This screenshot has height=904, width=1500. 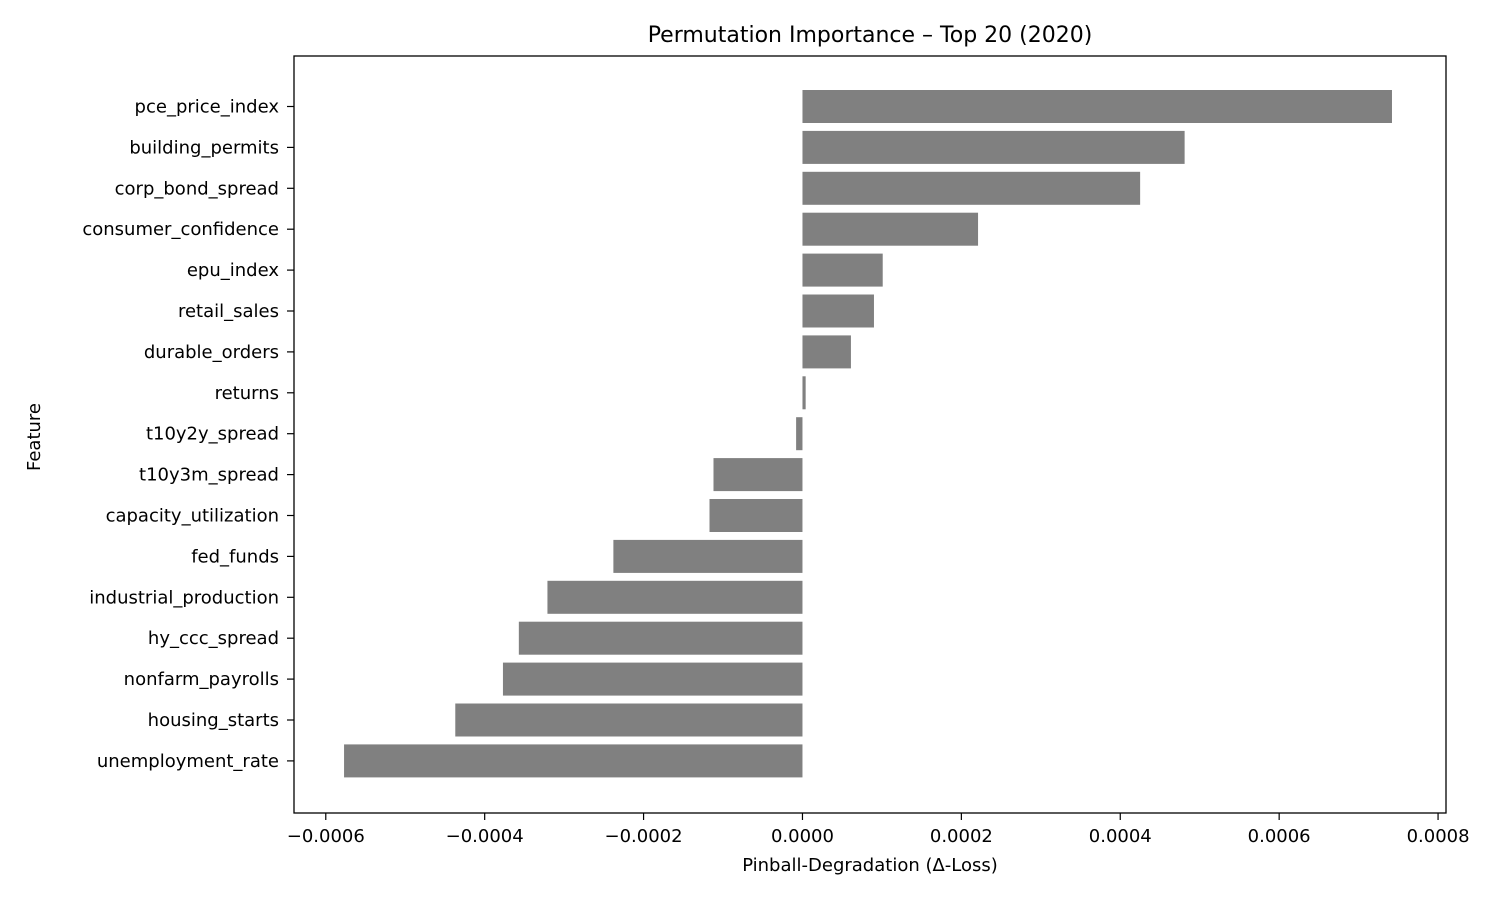 What do you see at coordinates (961, 836) in the screenshot?
I see `x-tick-label: 0.0002` at bounding box center [961, 836].